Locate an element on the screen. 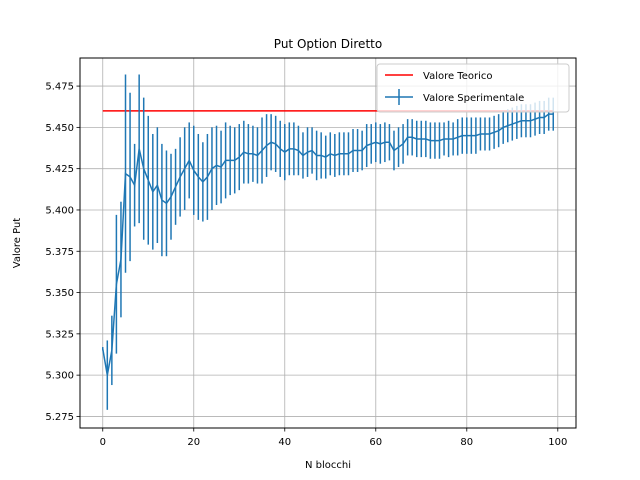 The width and height of the screenshot is (640, 480). x-tick-label: 20 is located at coordinates (193, 442).